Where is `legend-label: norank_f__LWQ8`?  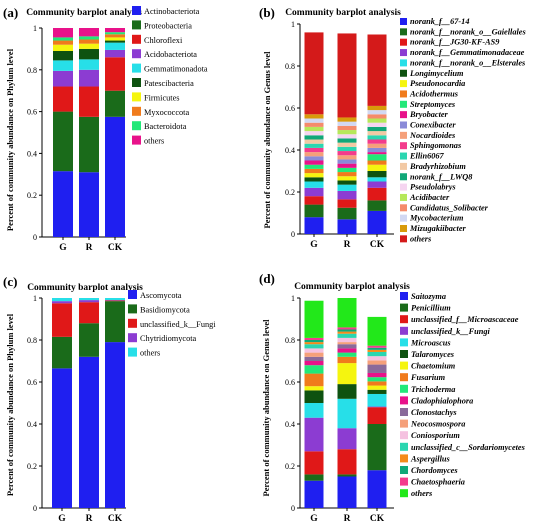 legend-label: norank_f__LWQ8 is located at coordinates (441, 176).